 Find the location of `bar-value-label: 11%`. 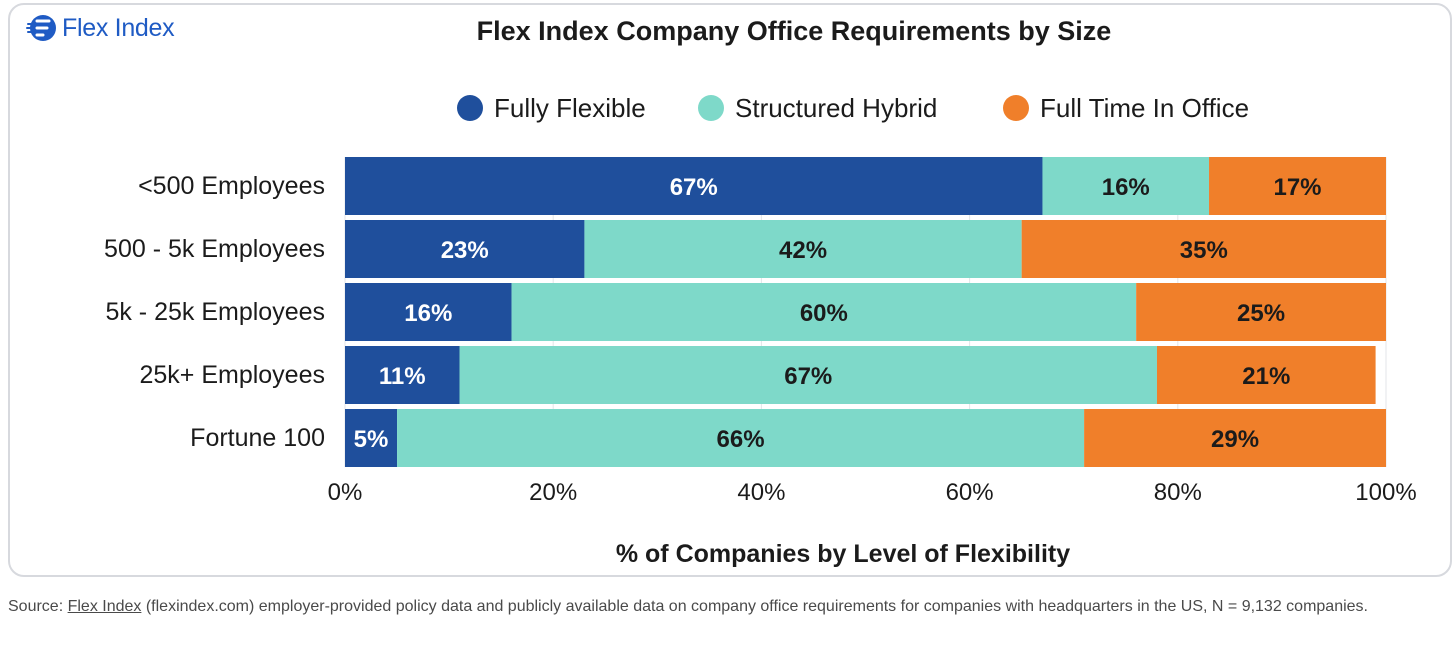

bar-value-label: 11% is located at coordinates (402, 376).